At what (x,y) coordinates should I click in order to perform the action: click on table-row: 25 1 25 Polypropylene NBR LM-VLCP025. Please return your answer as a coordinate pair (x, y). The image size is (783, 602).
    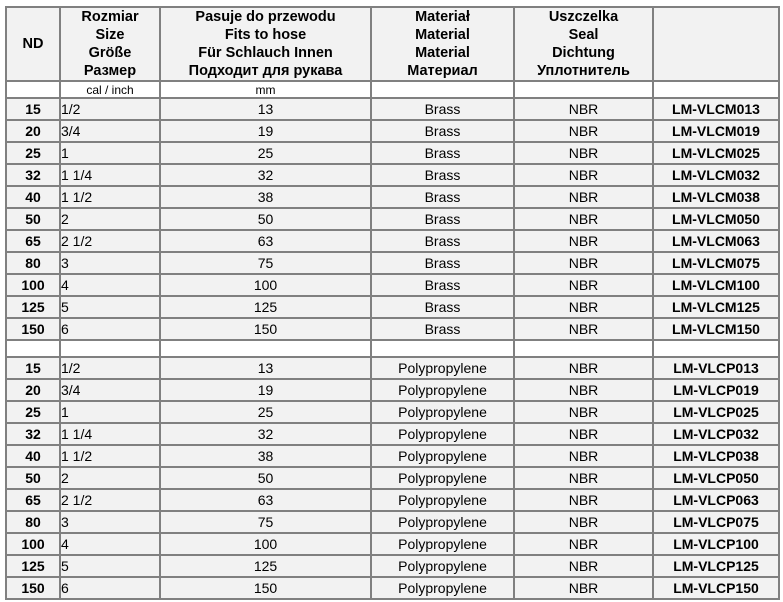
    Looking at the image, I should click on (392, 412).